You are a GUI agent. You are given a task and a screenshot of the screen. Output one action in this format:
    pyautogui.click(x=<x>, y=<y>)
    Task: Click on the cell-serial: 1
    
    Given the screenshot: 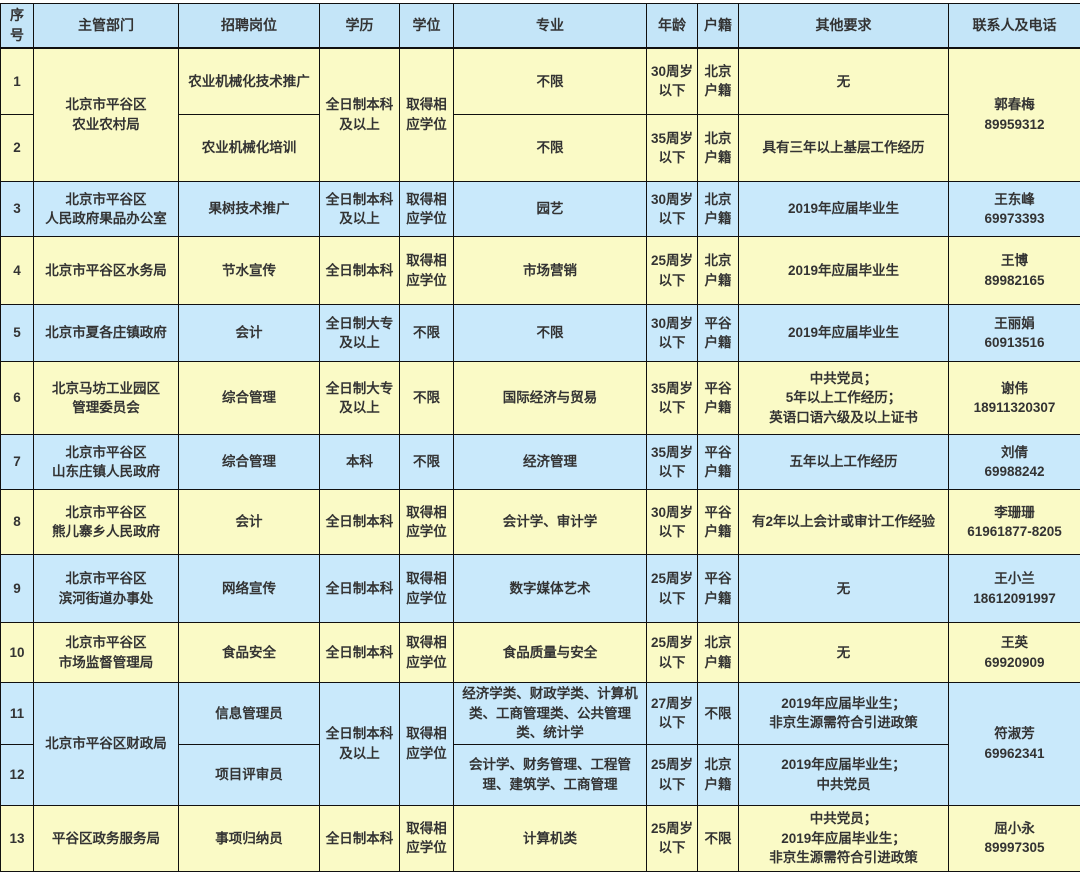 What is the action you would take?
    pyautogui.click(x=17, y=81)
    